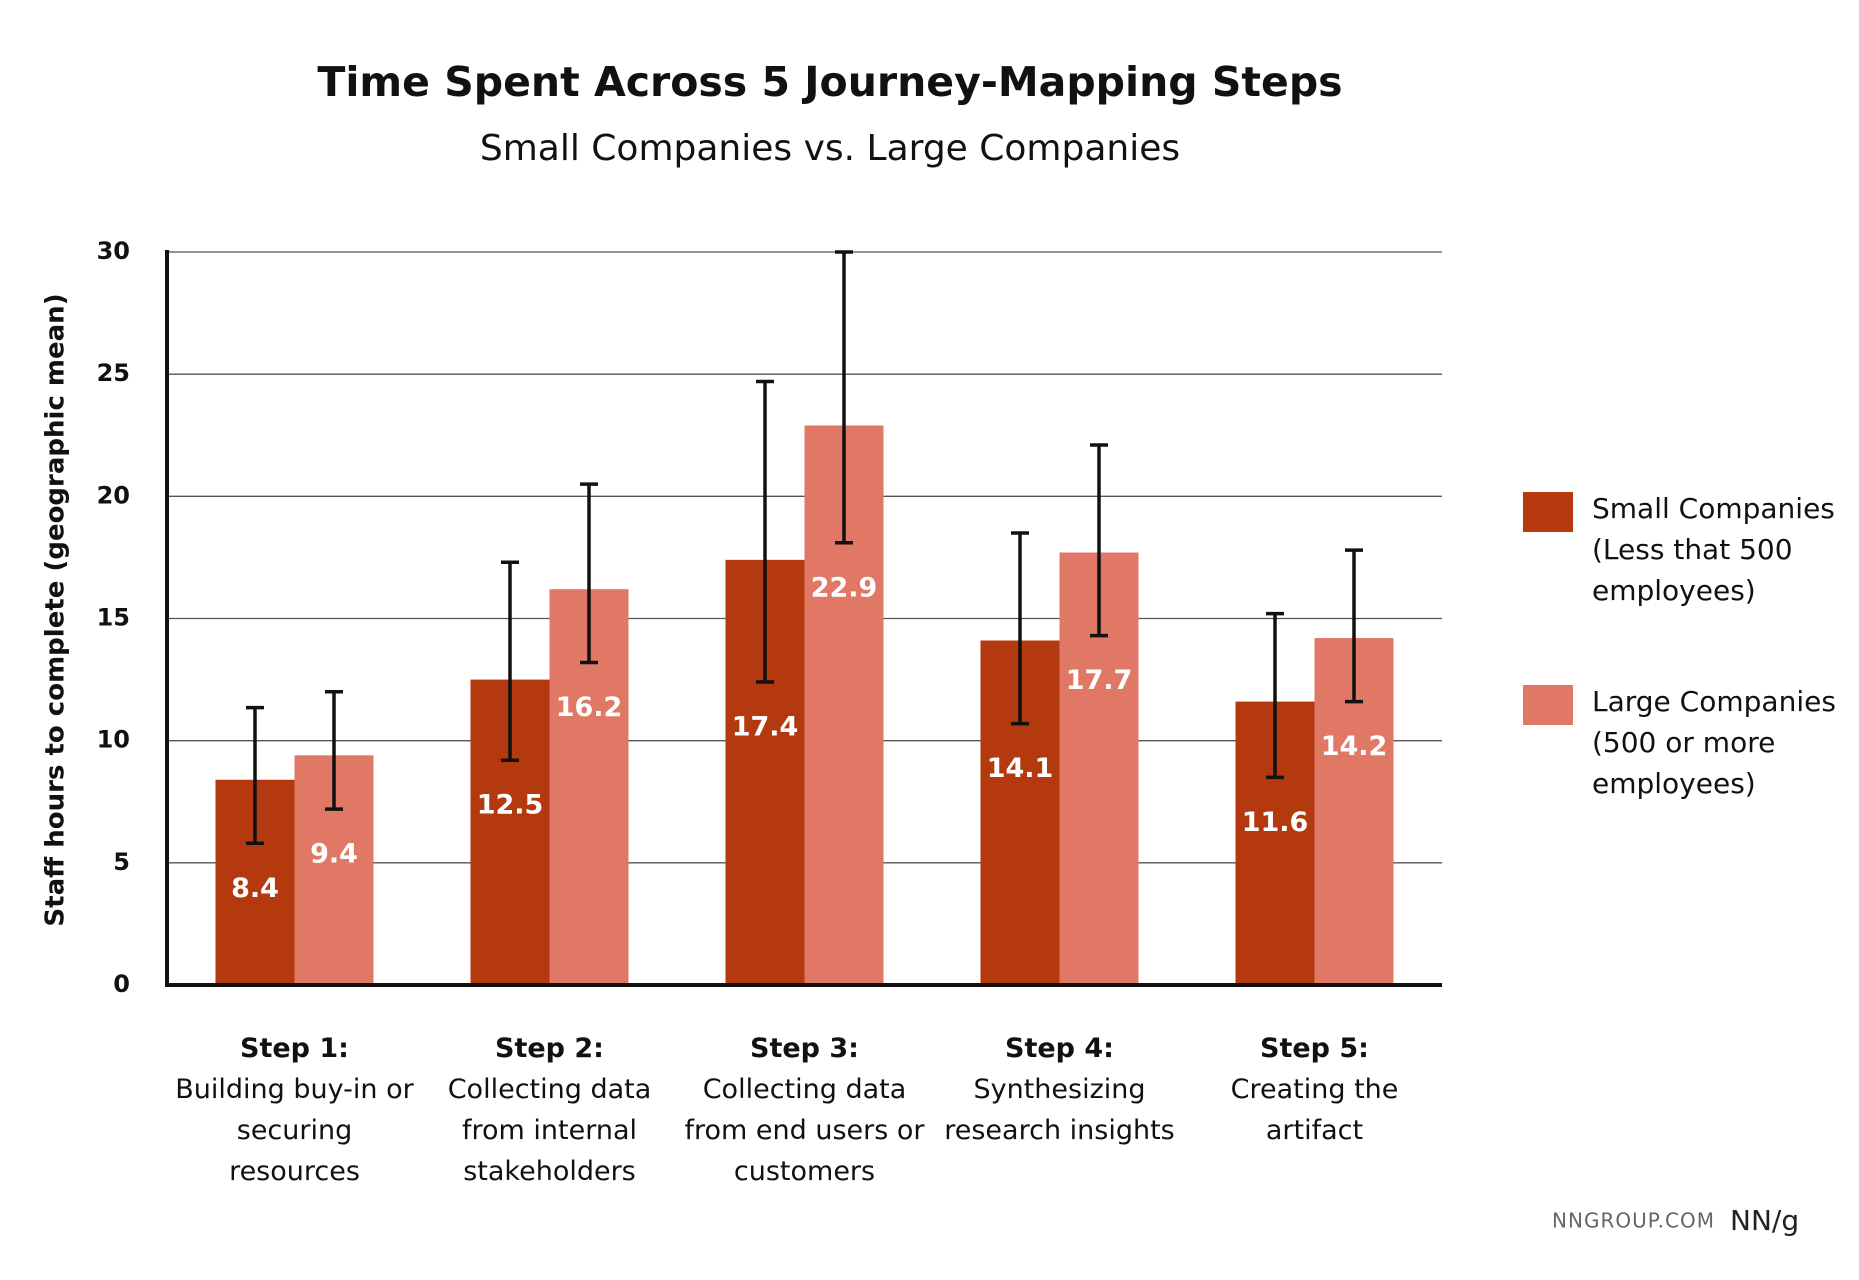  I want to click on category-step: Step 4:, so click(1059, 1048).